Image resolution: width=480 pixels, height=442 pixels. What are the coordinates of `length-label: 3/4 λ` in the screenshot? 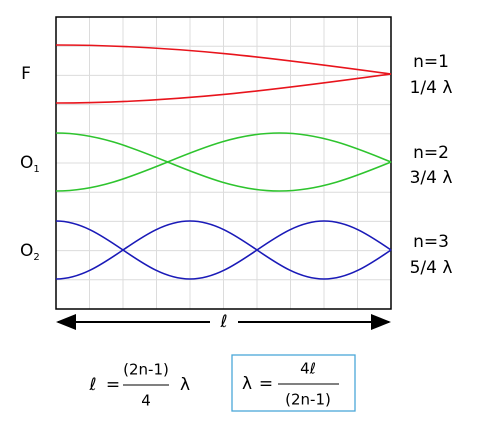 It's located at (431, 178).